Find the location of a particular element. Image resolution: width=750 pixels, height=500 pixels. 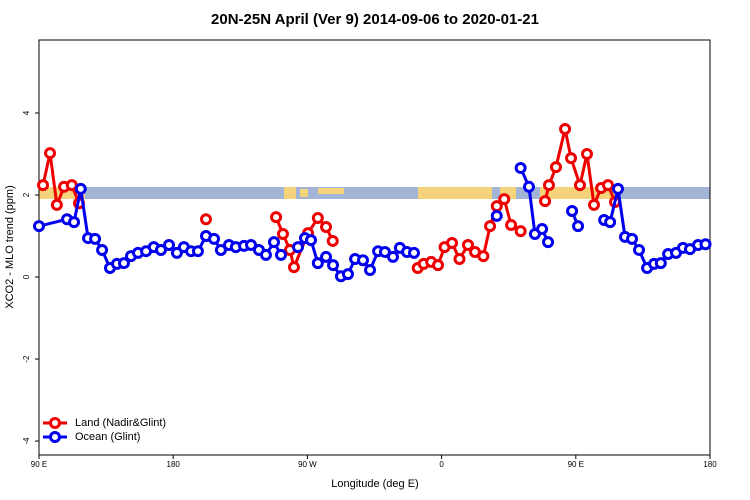

y-tick-label: 2 is located at coordinates (26, 194).